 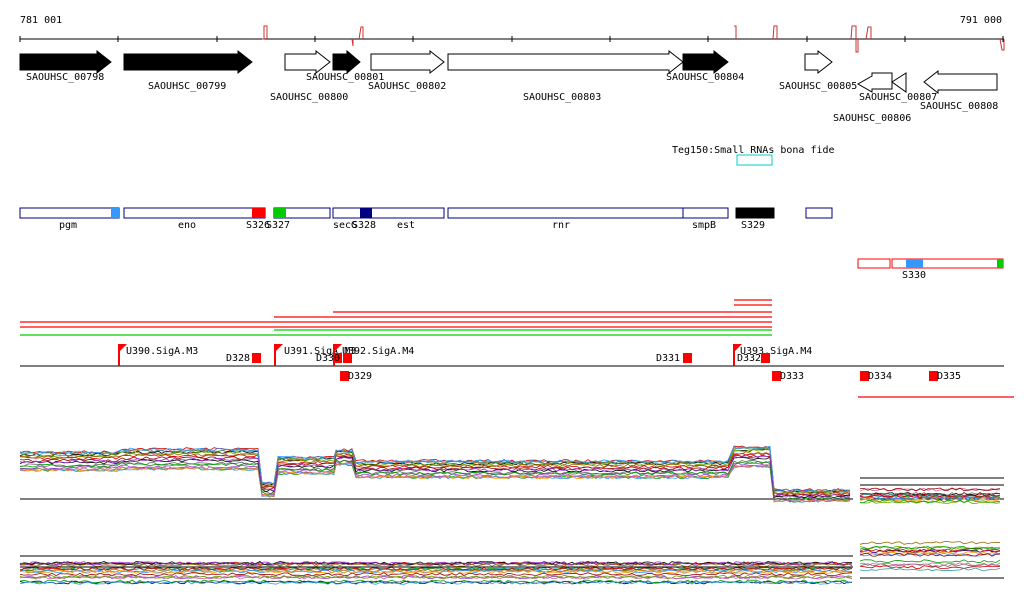 What do you see at coordinates (360, 376) in the screenshot?
I see `terminator-label: D329` at bounding box center [360, 376].